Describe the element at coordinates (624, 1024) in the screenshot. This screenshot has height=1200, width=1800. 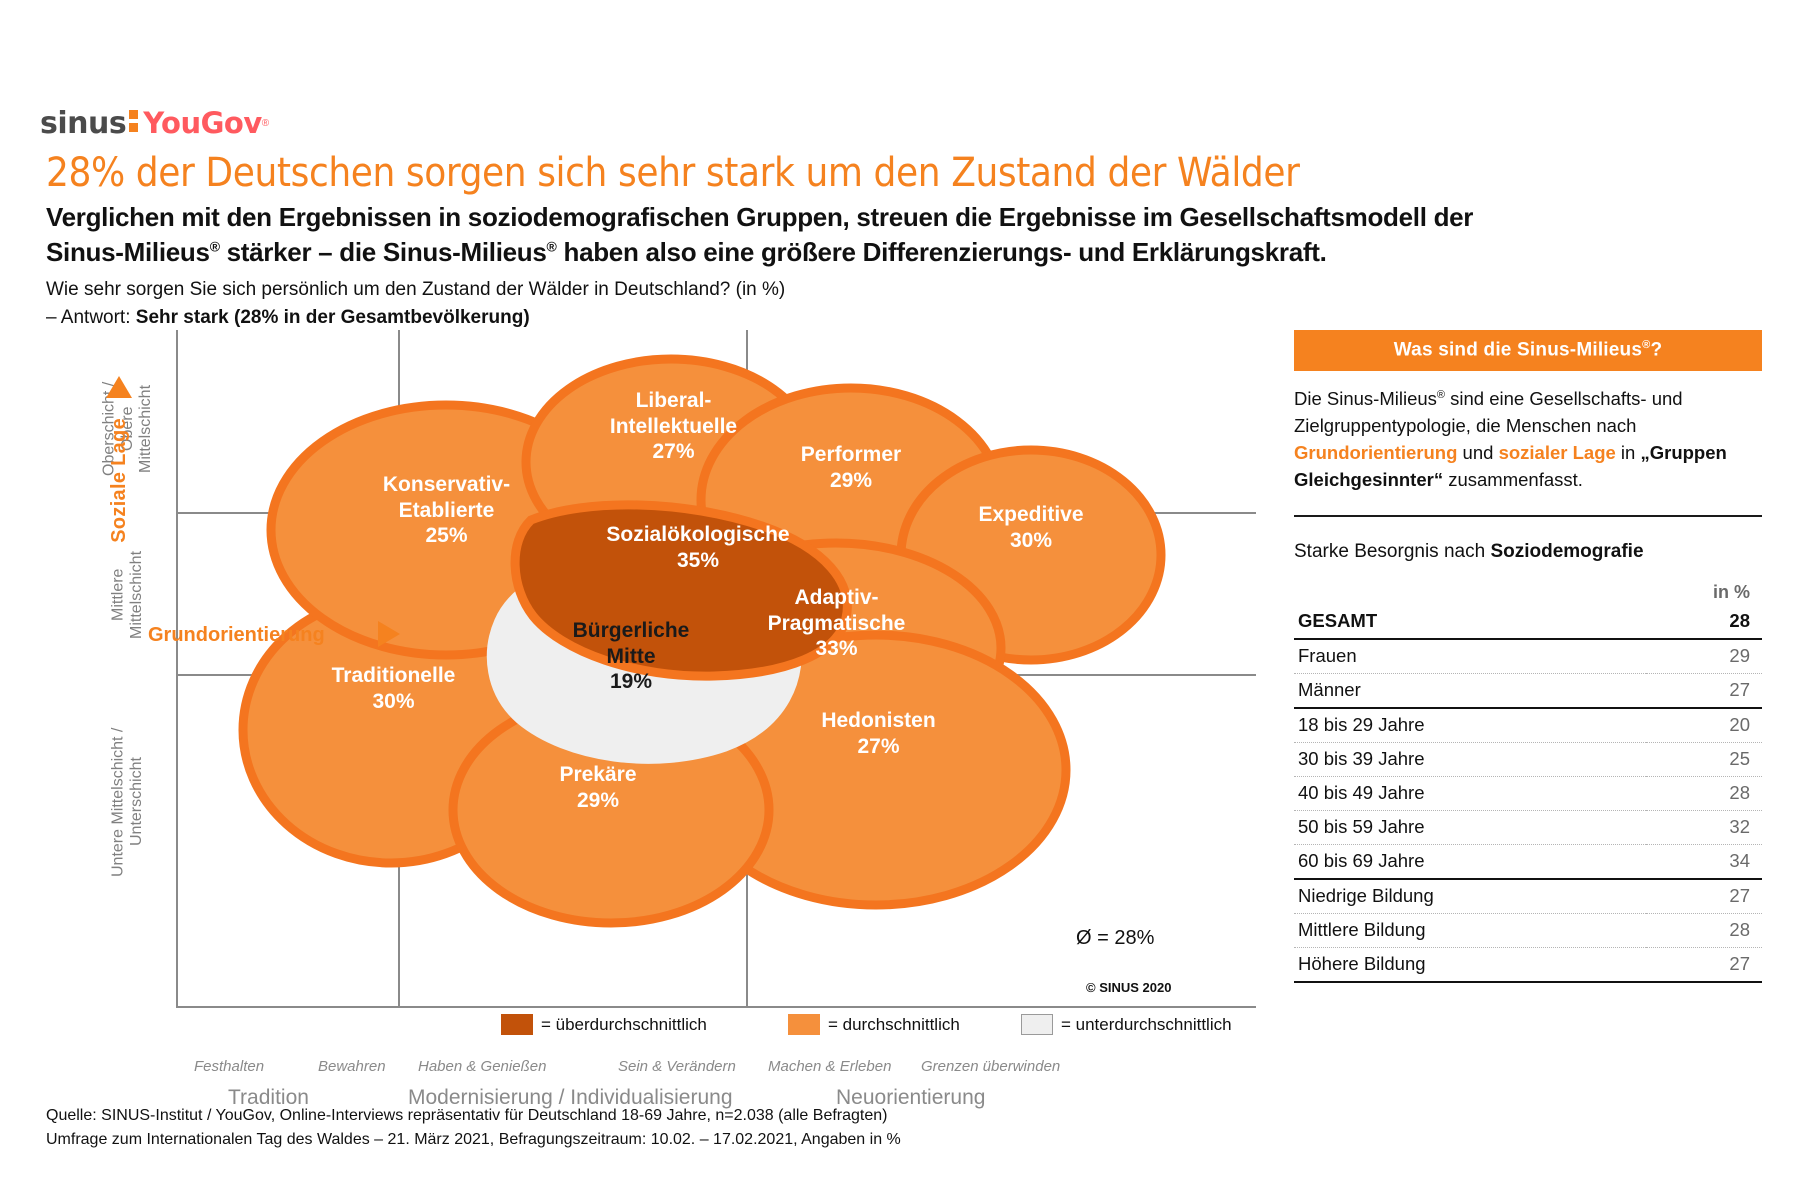
I see `legend-label-over: = überdurchschnittlich` at that location.